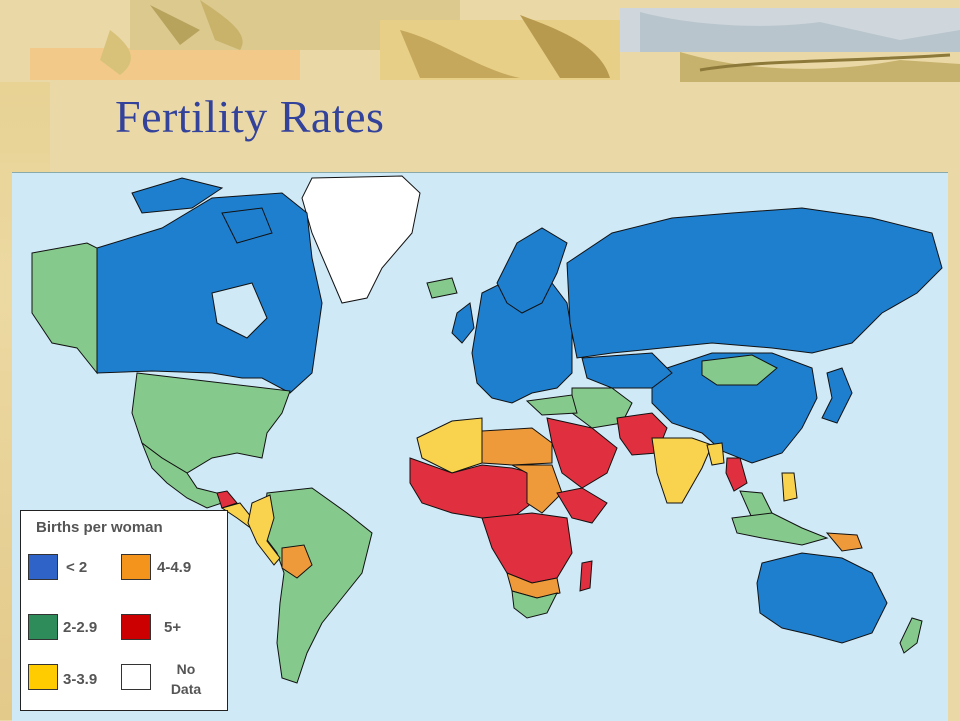  Describe the element at coordinates (136, 567) in the screenshot. I see `legend-swatch-4to5` at that location.